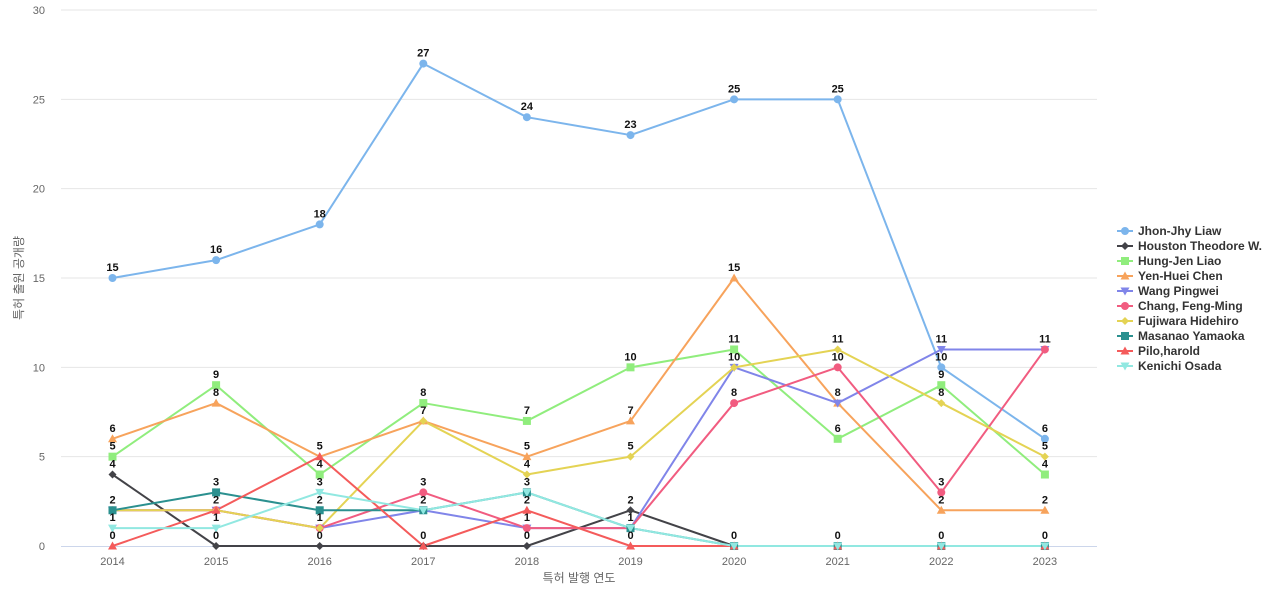 The height and width of the screenshot is (600, 1280). I want to click on data-label: 25, so click(838, 89).